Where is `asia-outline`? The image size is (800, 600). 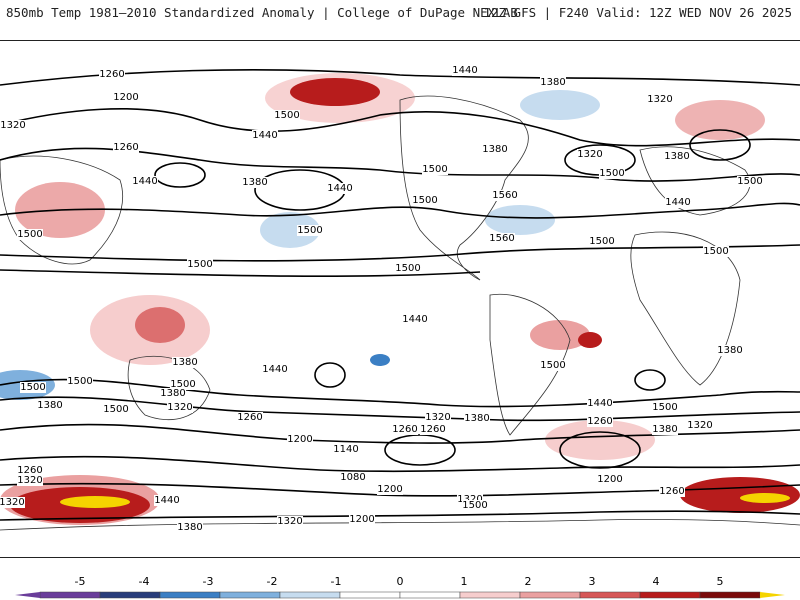
asia-outline is located at coordinates (62, 210).